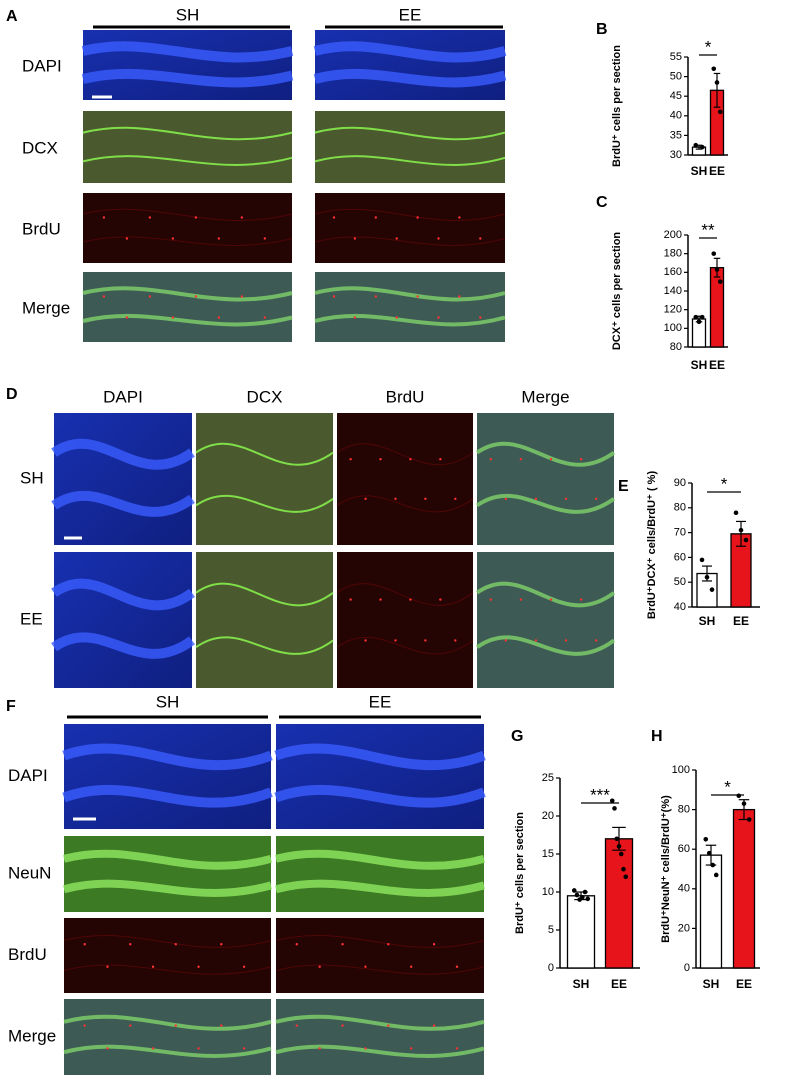  Describe the element at coordinates (717, 171) in the screenshot. I see `x-tick-label: EE` at that location.